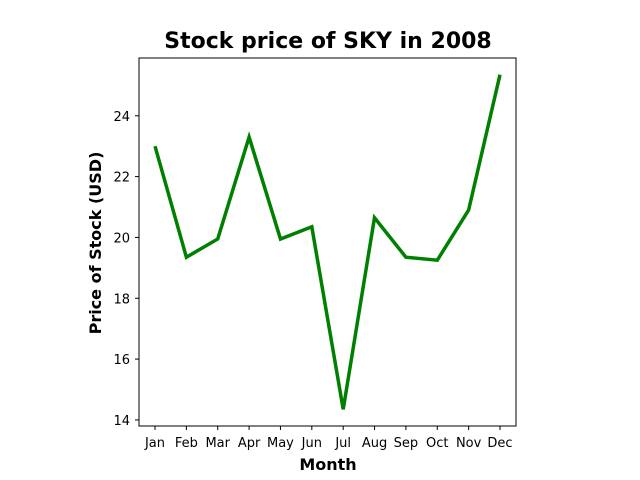  What do you see at coordinates (154, 443) in the screenshot?
I see `x-tick-label: Jan` at bounding box center [154, 443].